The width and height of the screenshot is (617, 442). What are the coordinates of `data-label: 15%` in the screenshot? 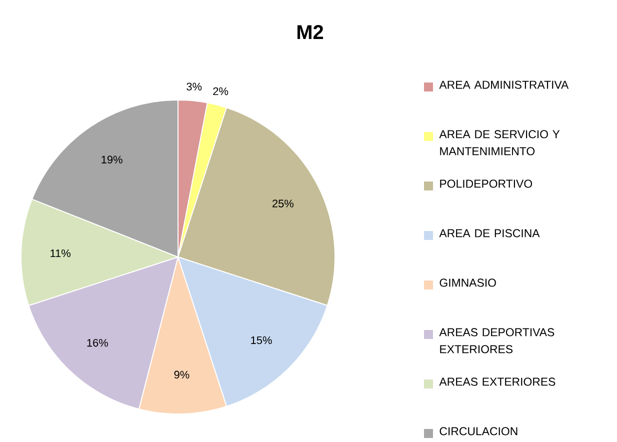 It's located at (261, 340).